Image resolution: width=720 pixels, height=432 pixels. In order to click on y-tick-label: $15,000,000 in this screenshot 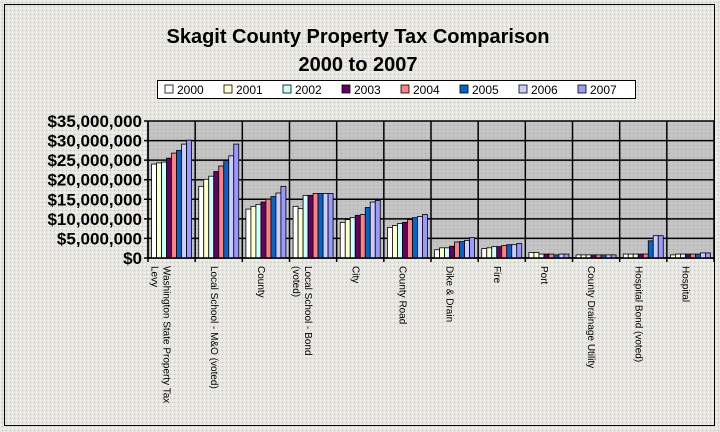, I will do `click(94, 199)`.